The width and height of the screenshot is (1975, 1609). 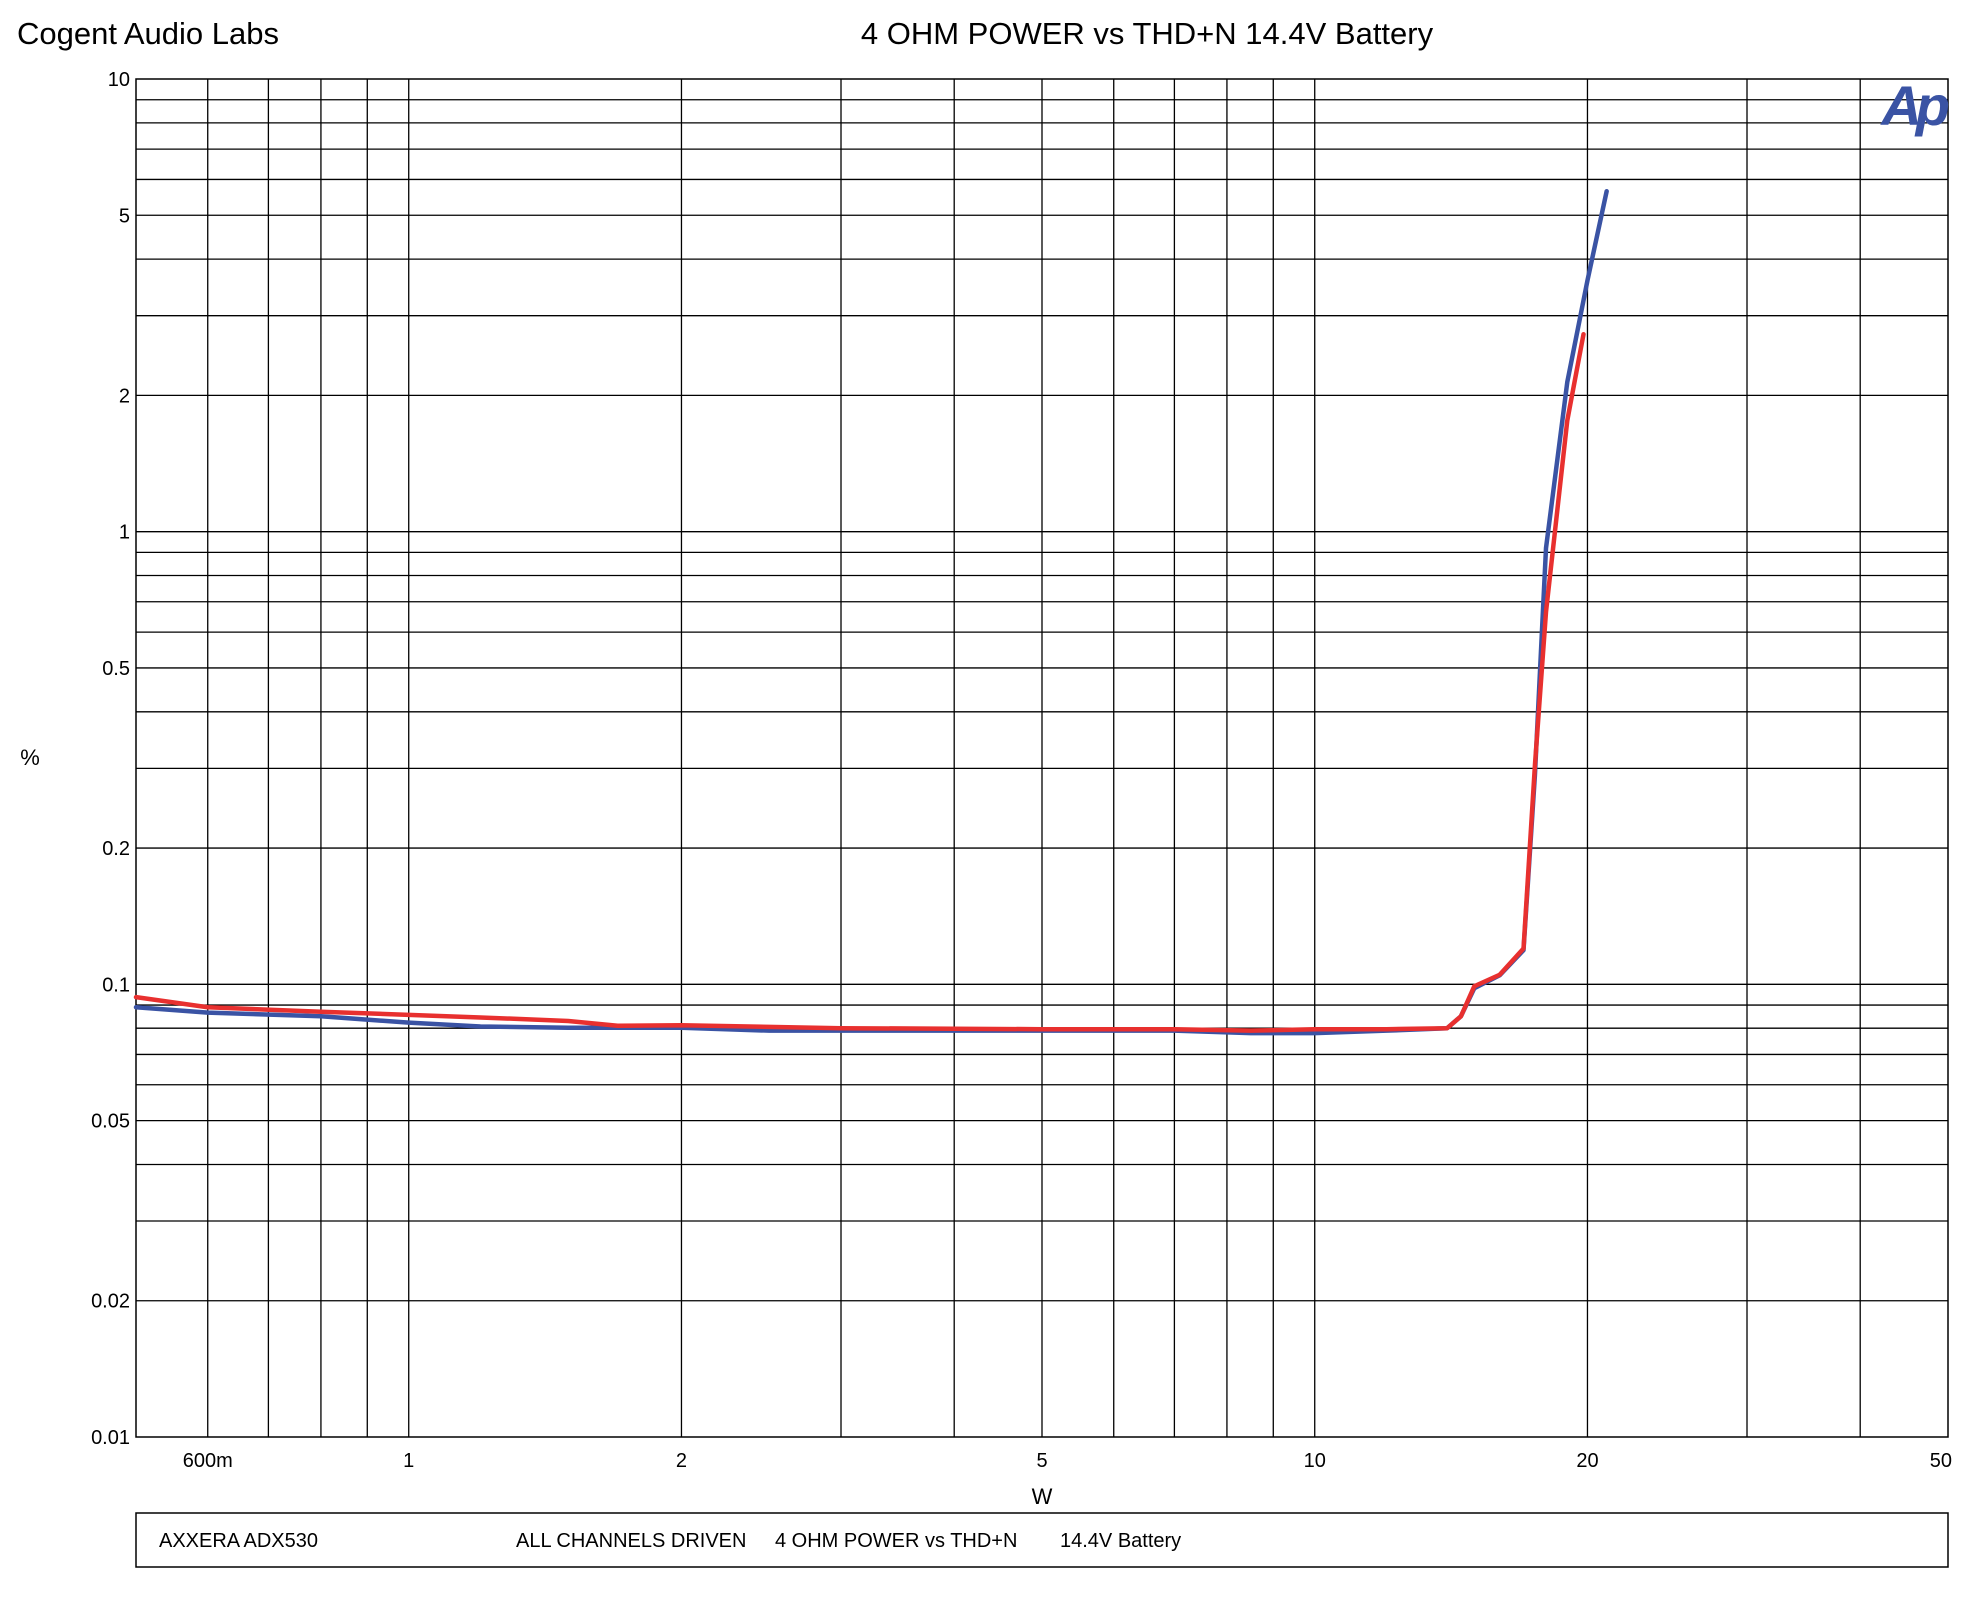 I want to click on y-tick-label: 0.05, so click(x=110, y=1122).